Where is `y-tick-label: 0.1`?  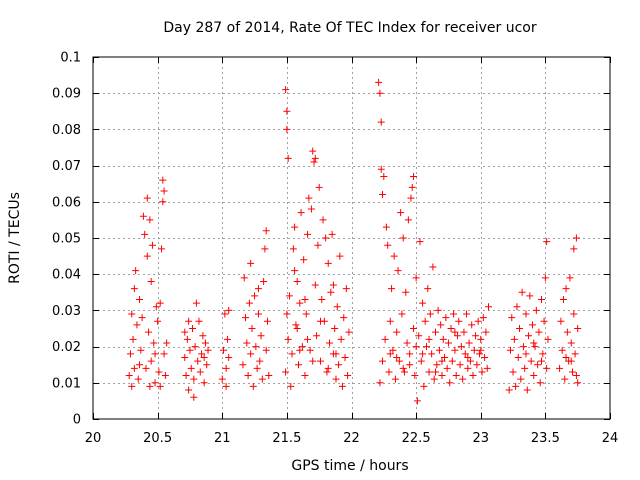
y-tick-label: 0.1 is located at coordinates (70, 58).